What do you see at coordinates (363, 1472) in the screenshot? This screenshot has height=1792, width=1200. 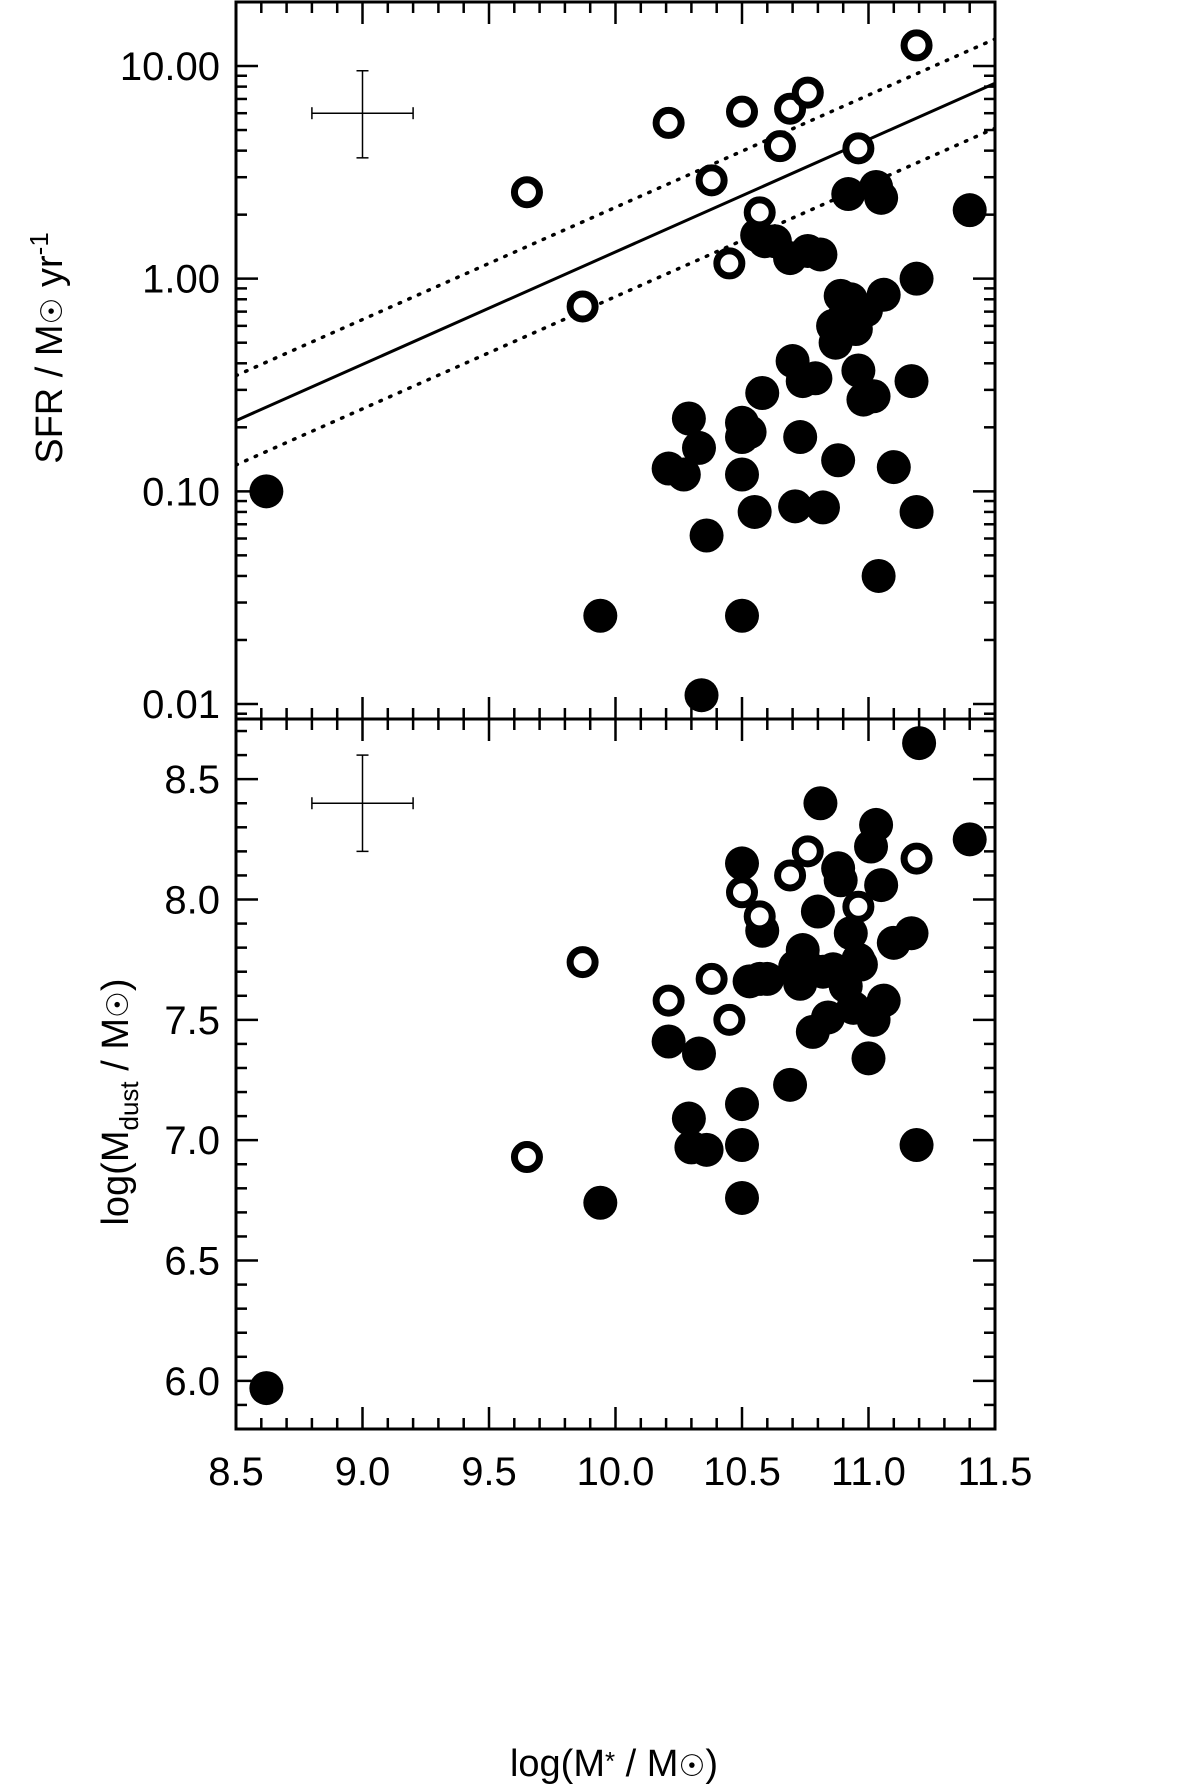 I see `bottom-xtick-label: 9.0` at bounding box center [363, 1472].